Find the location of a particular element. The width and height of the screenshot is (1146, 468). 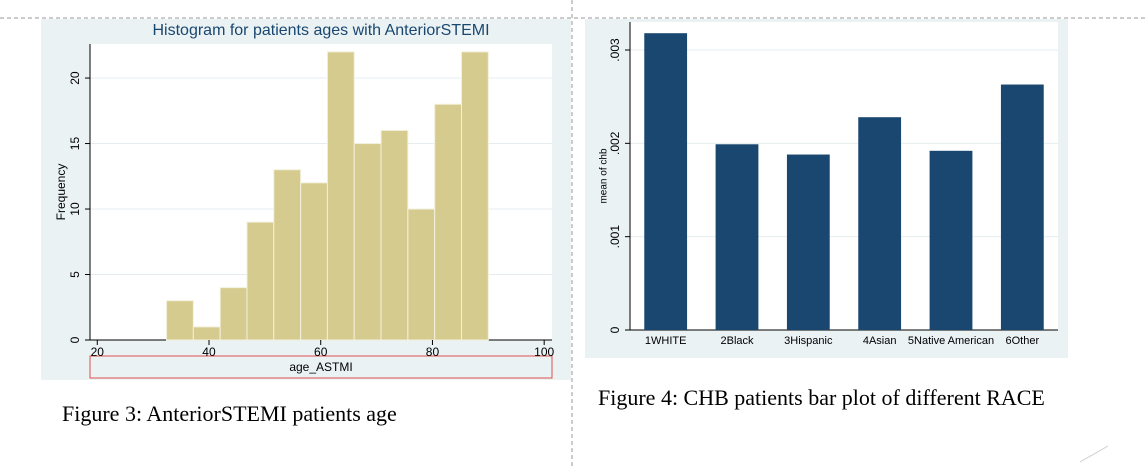

caption: Figure 3: AnteriorSTEMI patients age is located at coordinates (229, 413).